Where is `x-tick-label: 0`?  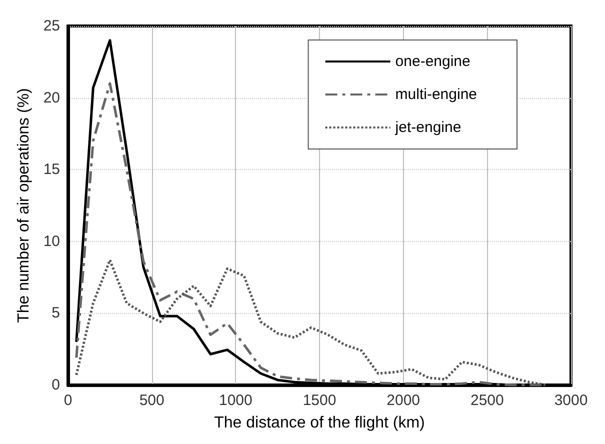 x-tick-label: 0 is located at coordinates (68, 400).